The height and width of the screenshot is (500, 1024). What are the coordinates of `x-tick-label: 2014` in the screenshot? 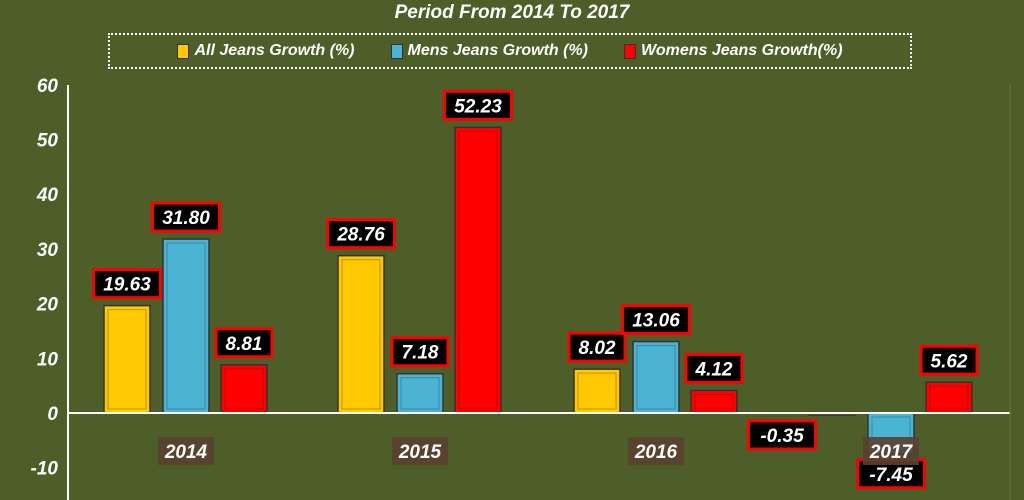 It's located at (186, 452).